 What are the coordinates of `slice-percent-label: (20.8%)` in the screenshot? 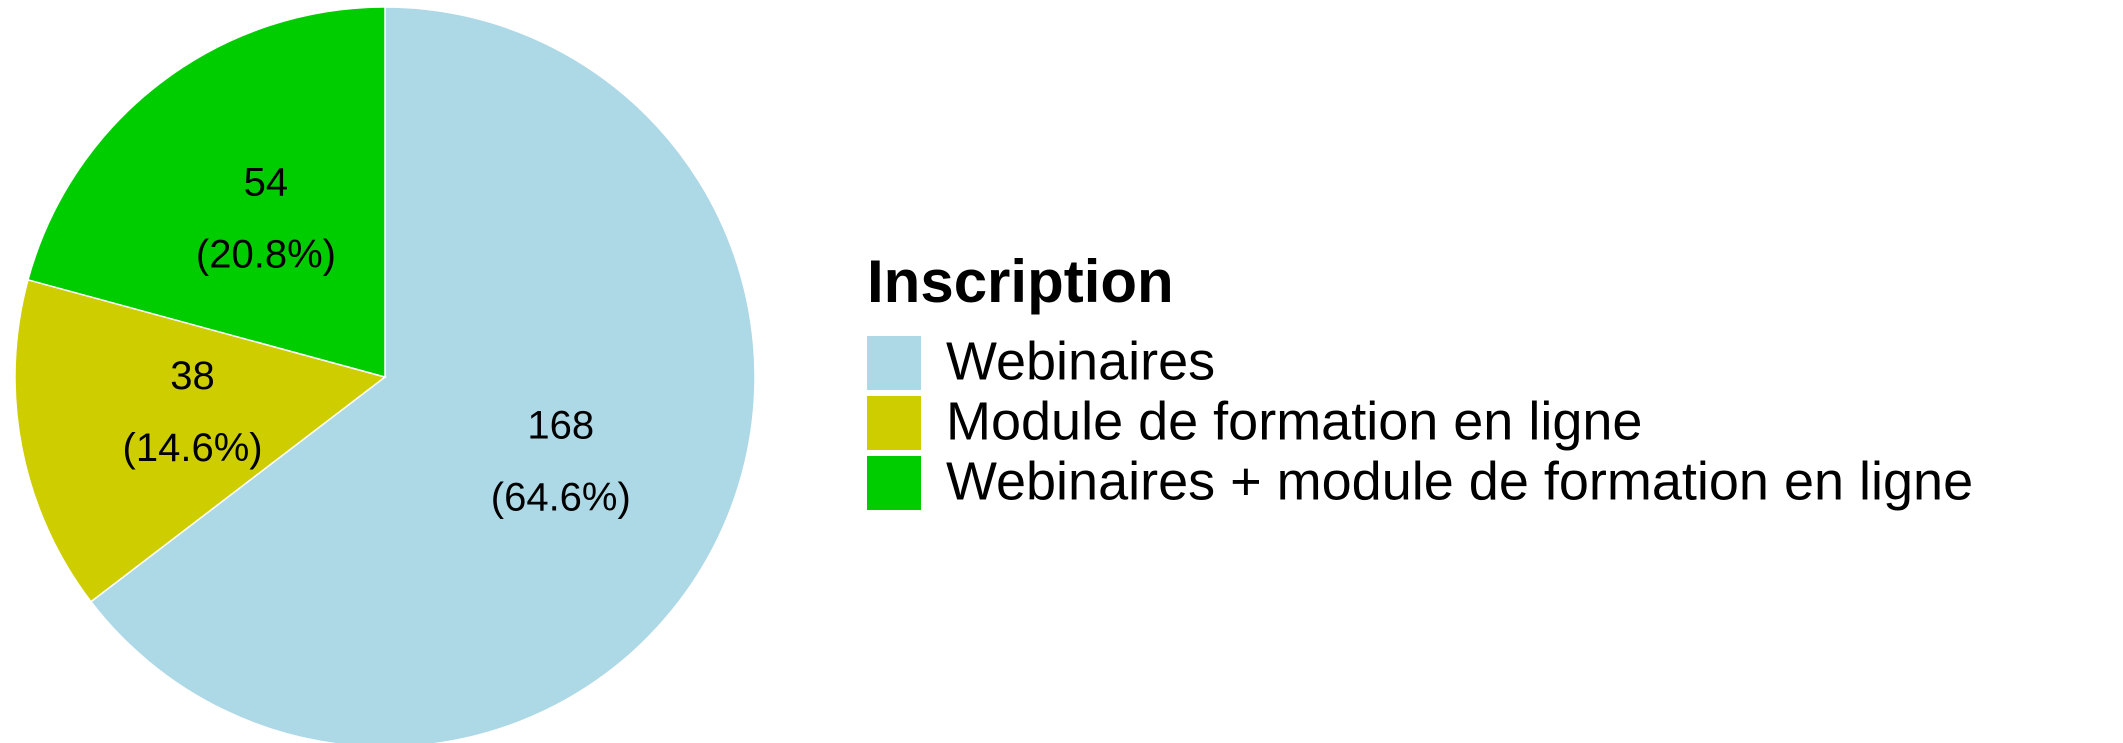 It's located at (266, 255).